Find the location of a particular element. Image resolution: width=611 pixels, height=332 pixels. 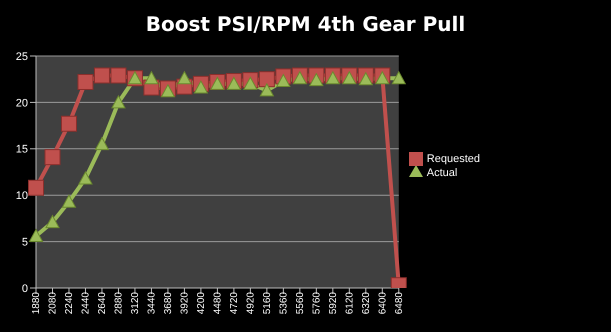

legend-label: Actual is located at coordinates (442, 172).